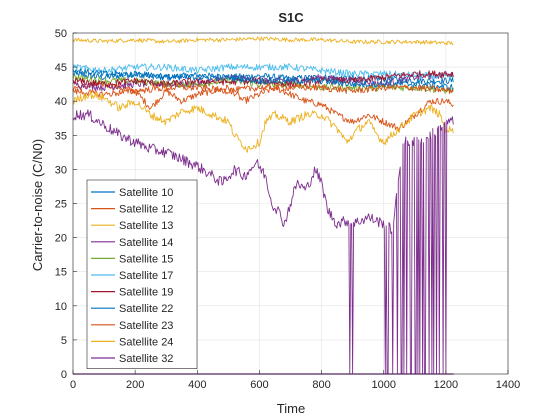 This screenshot has width=560, height=420. What do you see at coordinates (61, 273) in the screenshot?
I see `y-tick-label: 15` at bounding box center [61, 273].